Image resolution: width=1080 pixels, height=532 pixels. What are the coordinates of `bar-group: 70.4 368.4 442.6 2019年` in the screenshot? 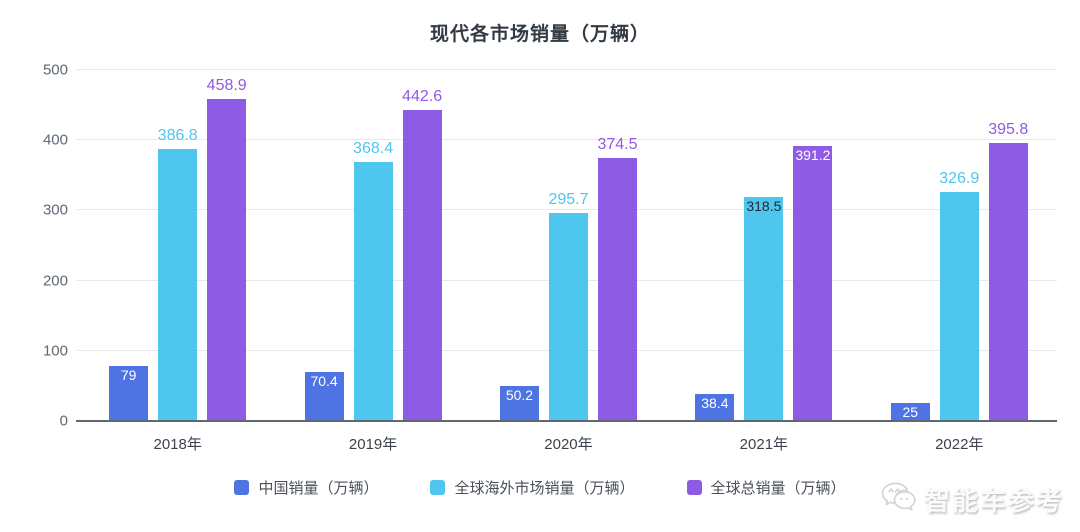 It's located at (373, 271).